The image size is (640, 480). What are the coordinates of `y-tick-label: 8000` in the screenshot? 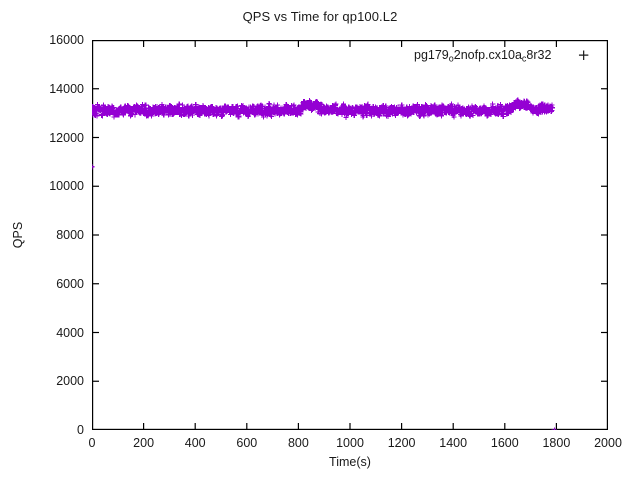 It's located at (70, 235).